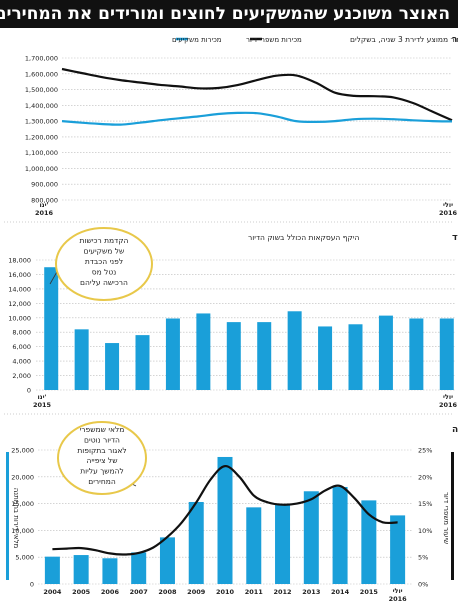  Describe the element at coordinates (44, 213) in the screenshot. I see `chart-1-xlabel-start-year: 2016` at that location.